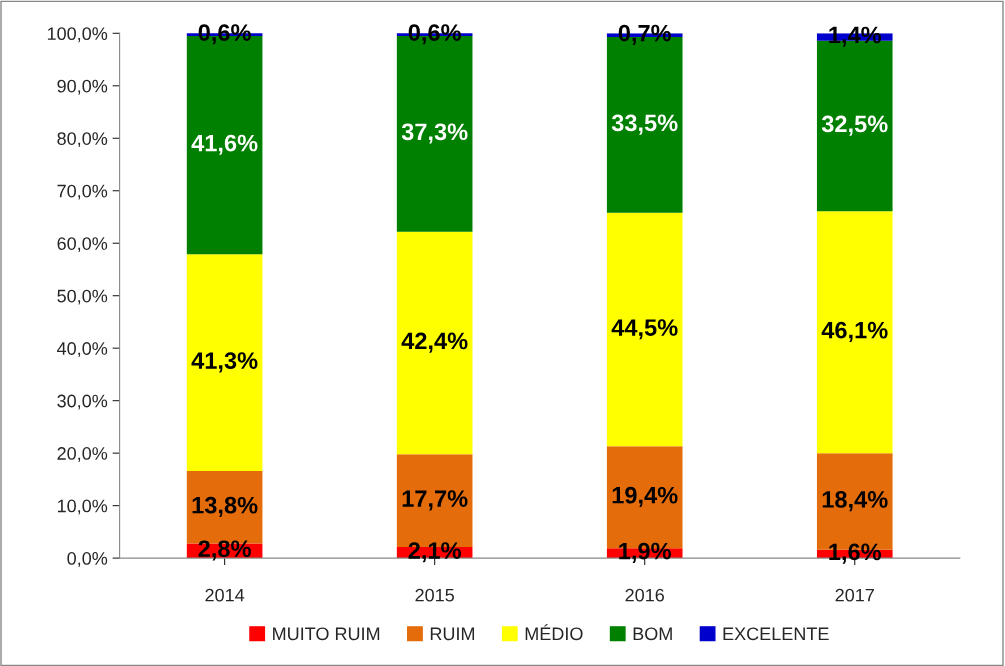 This screenshot has height=666, width=1005. Describe the element at coordinates (652, 634) in the screenshot. I see `legend-label: BOM` at that location.